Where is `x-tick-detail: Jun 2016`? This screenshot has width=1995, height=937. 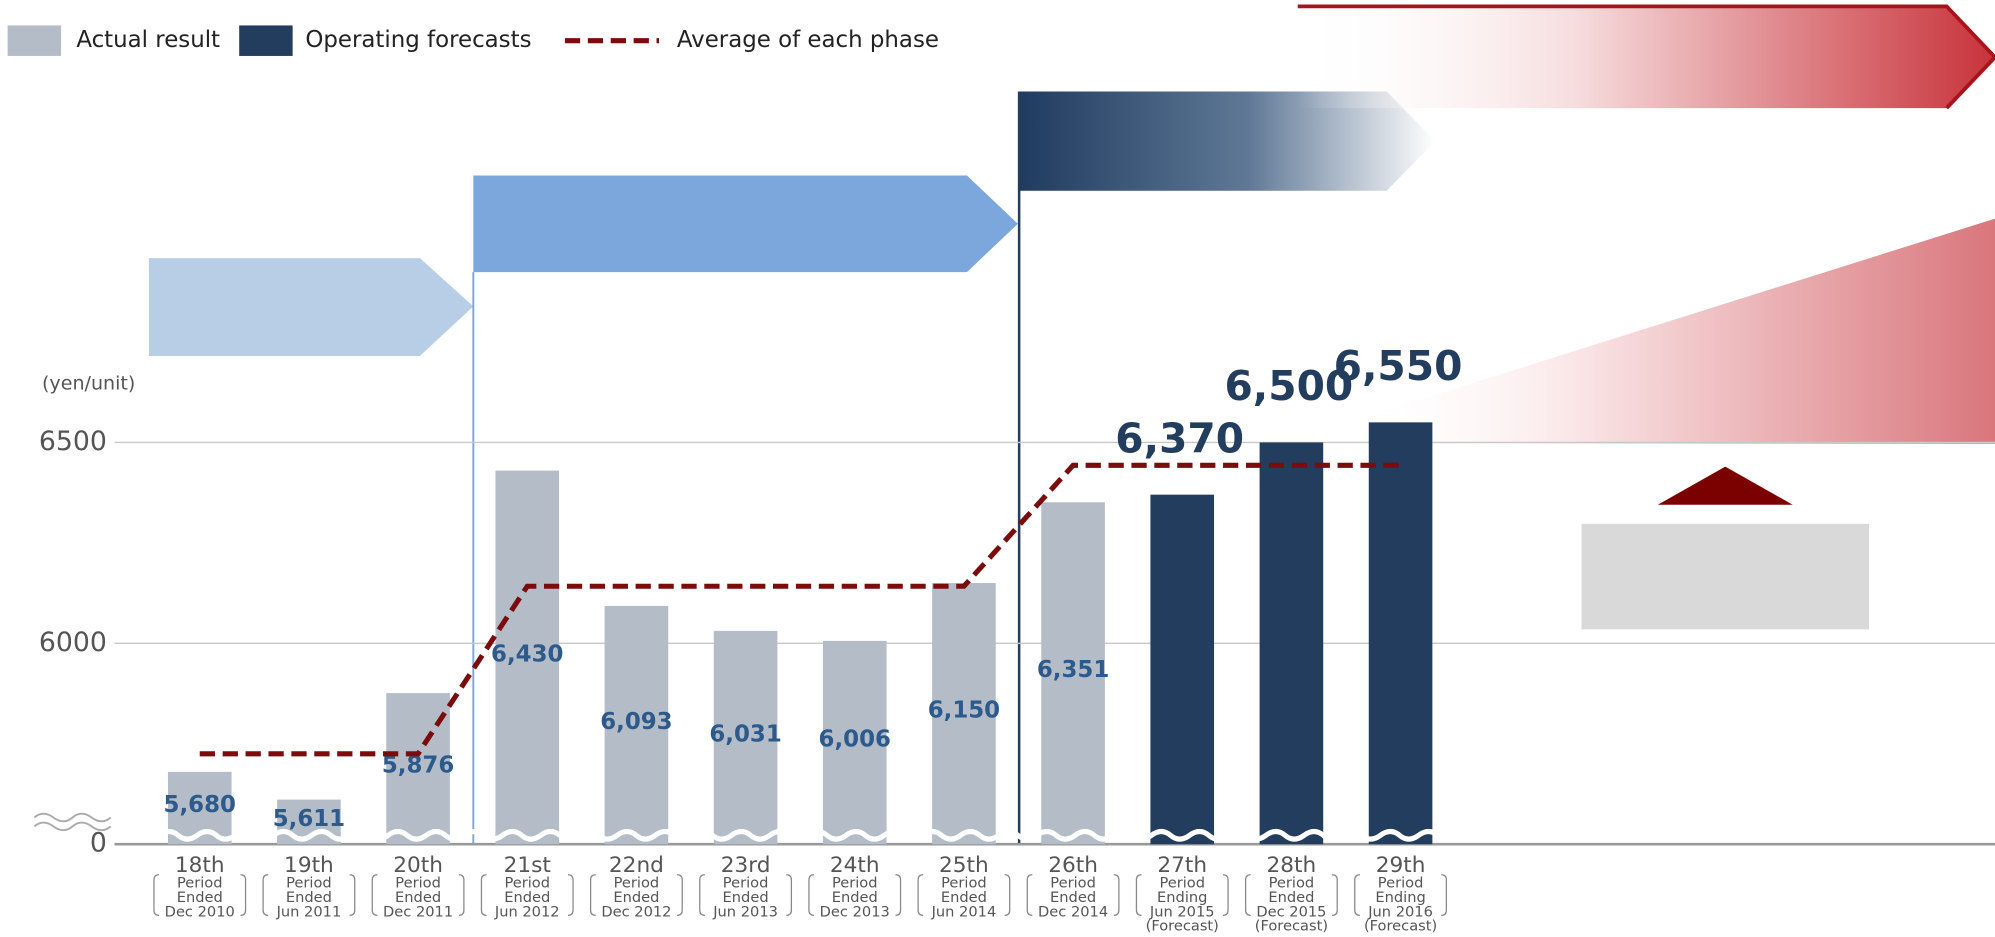 x-tick-detail: Jun 2016 is located at coordinates (1400, 911).